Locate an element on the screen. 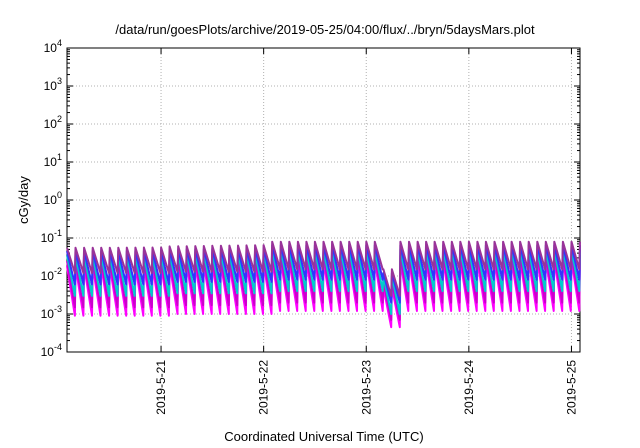 The height and width of the screenshot is (448, 640). x-tick-label: 2019-5-25 is located at coordinates (571, 387).